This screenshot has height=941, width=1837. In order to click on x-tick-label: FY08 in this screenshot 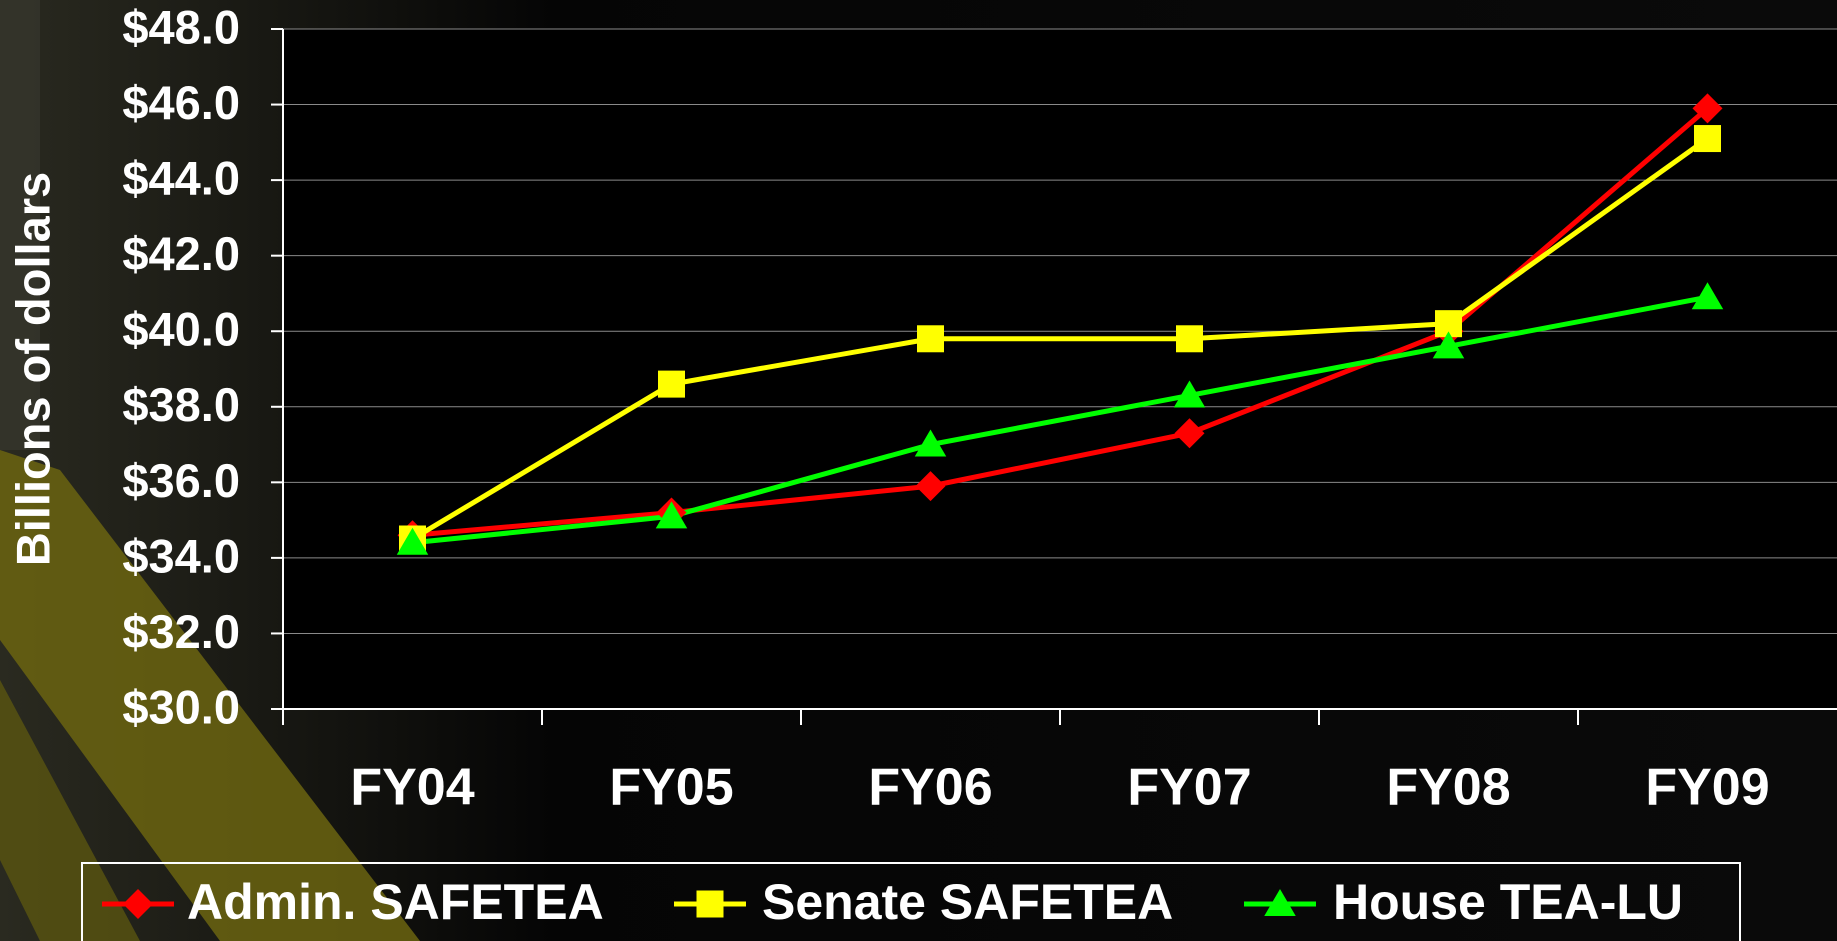, I will do `click(1448, 788)`.